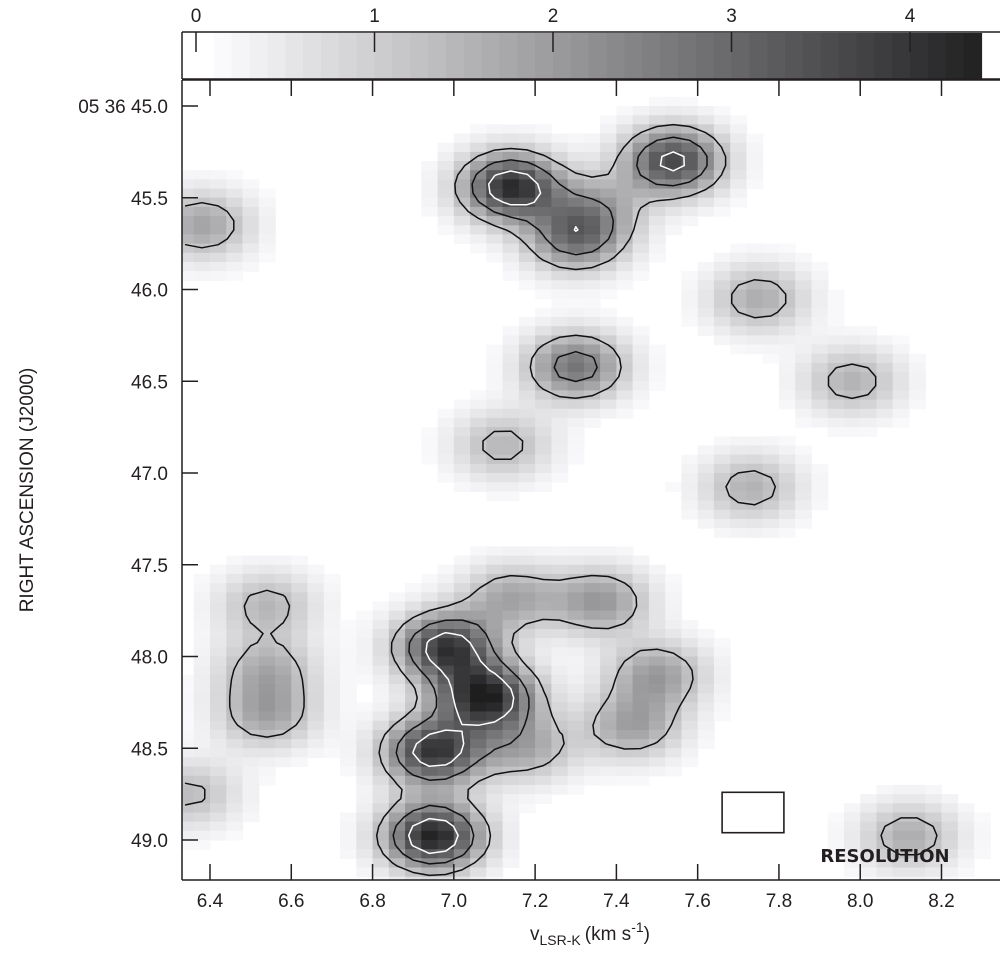 The image size is (1000, 959). What do you see at coordinates (535, 934) in the screenshot?
I see `x-axis-title-main: v` at bounding box center [535, 934].